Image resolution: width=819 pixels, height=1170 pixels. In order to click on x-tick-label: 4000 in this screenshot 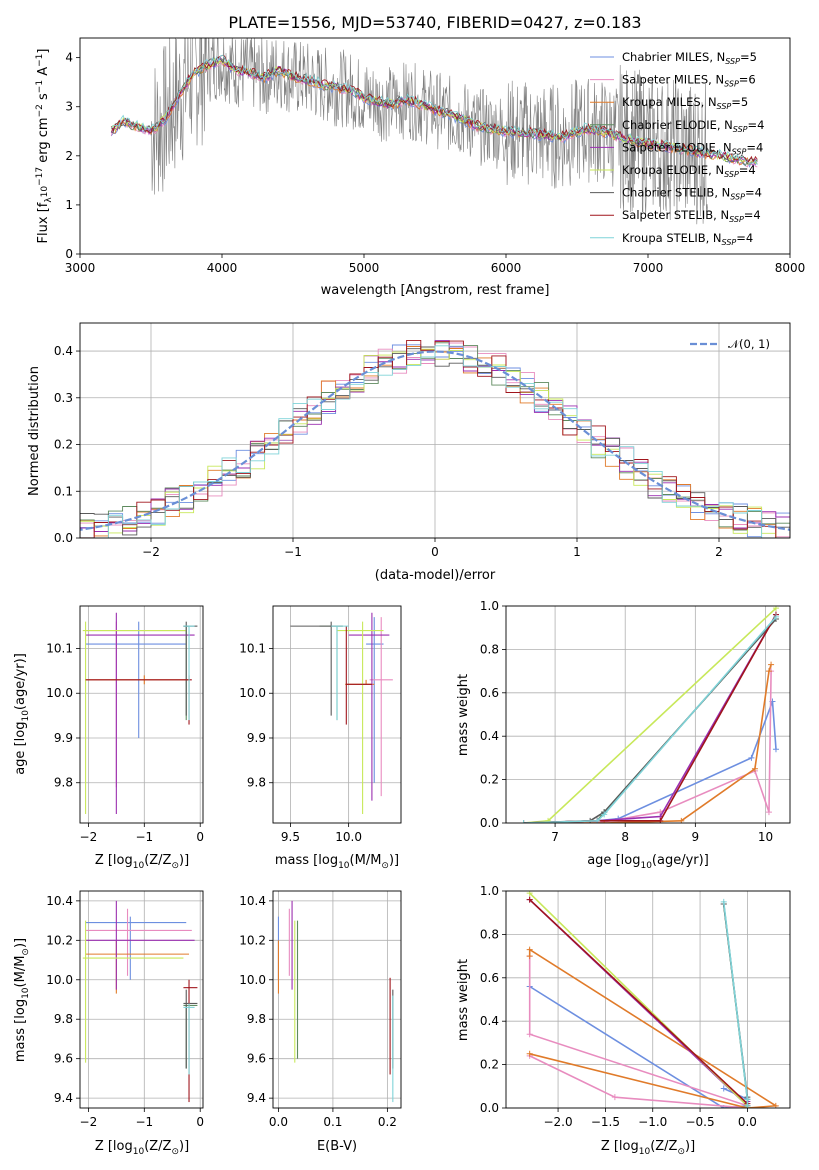, I will do `click(222, 268)`.